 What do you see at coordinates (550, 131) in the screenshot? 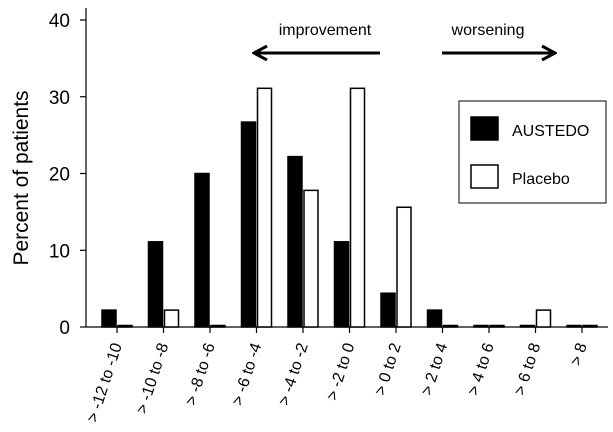
I see `legend-label-austedo: AUSTEDO` at bounding box center [550, 131].